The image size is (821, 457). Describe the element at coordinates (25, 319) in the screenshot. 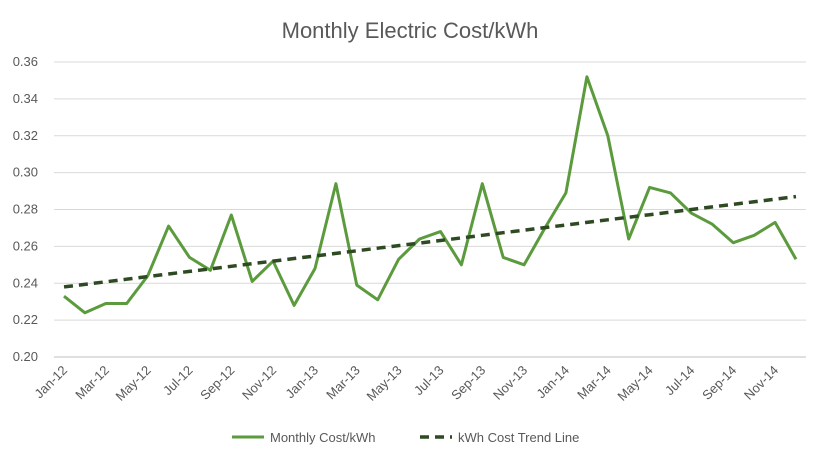

I see `y-tick-label: 0.22` at that location.